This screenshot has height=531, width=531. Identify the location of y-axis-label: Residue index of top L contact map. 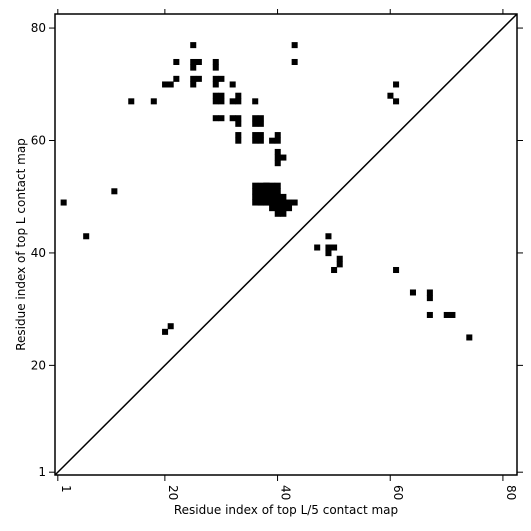
(21, 244).